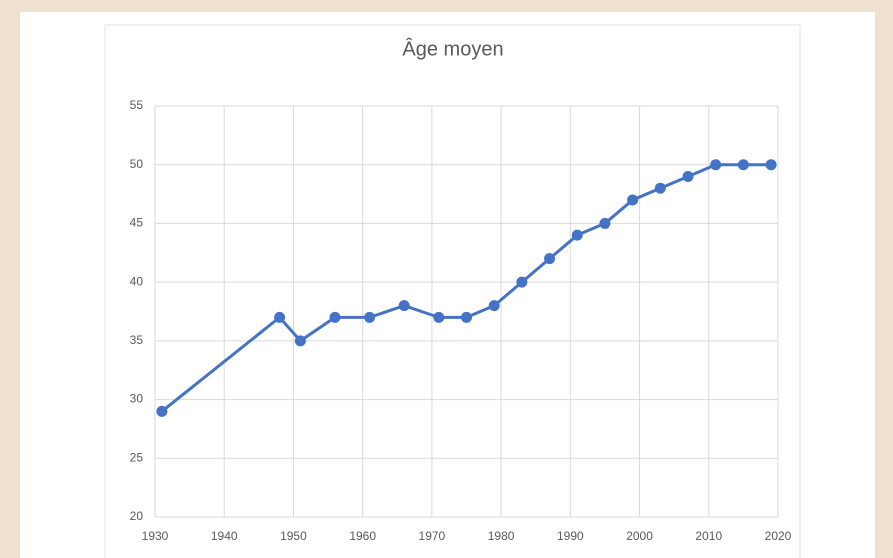 This screenshot has width=893, height=558. What do you see at coordinates (137, 516) in the screenshot?
I see `y-tick-label: 20` at bounding box center [137, 516].